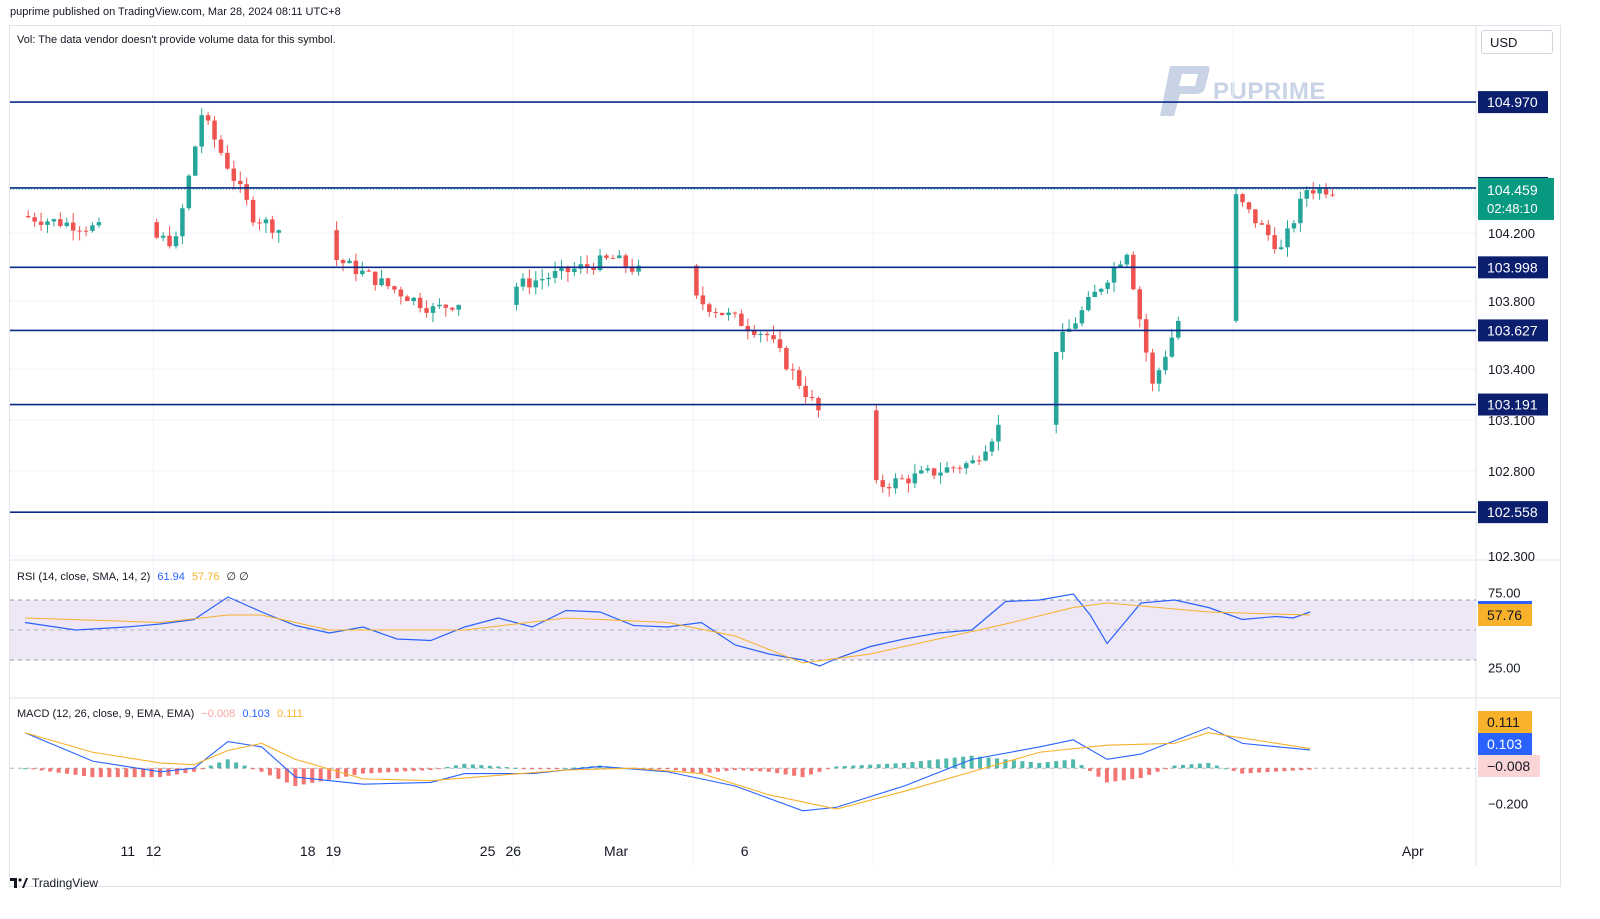 This screenshot has width=1600, height=919. Describe the element at coordinates (1512, 267) in the screenshot. I see `level-label: 103.998` at that location.